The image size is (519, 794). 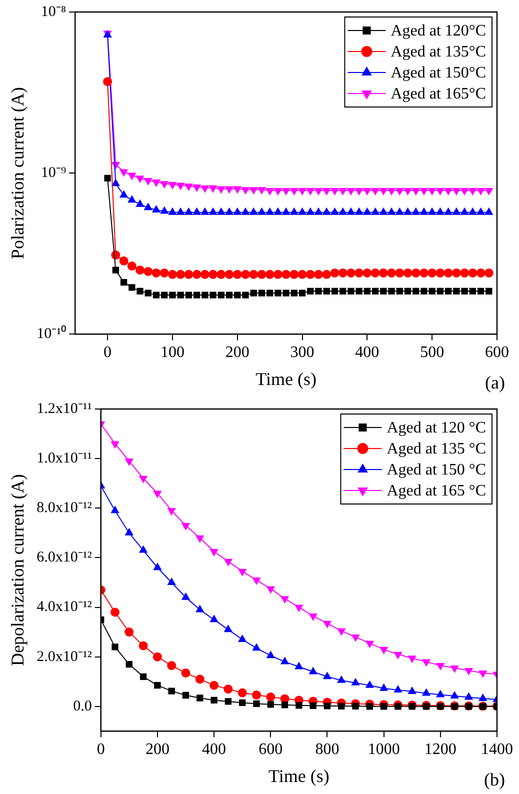 I want to click on legend-label: Aged at 135 °C, so click(x=436, y=449).